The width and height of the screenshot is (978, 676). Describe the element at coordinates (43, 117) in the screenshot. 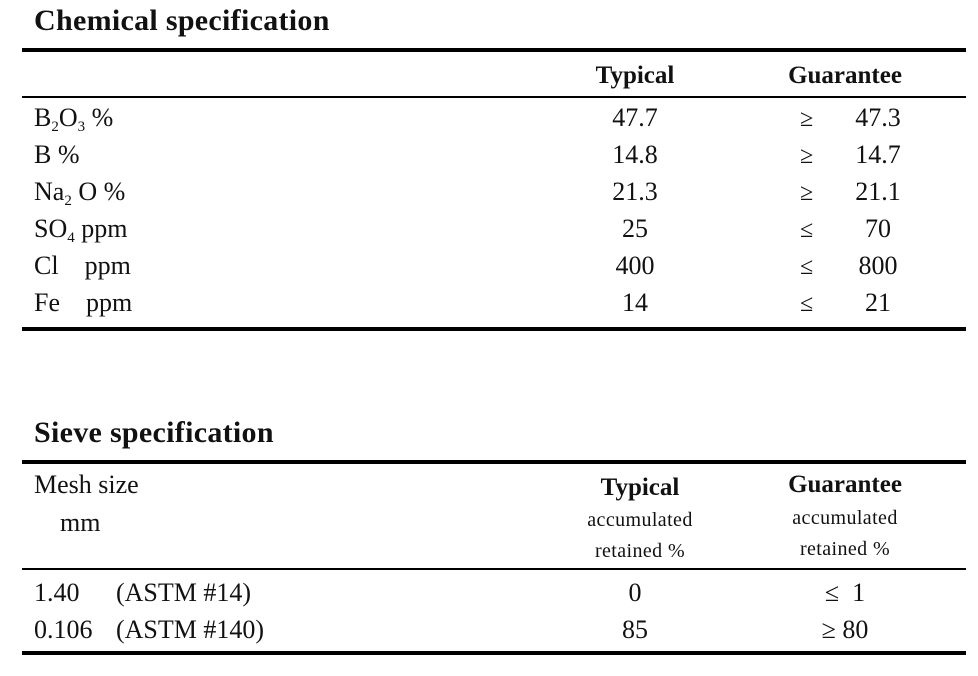

I see `chemical-param-text: B` at that location.